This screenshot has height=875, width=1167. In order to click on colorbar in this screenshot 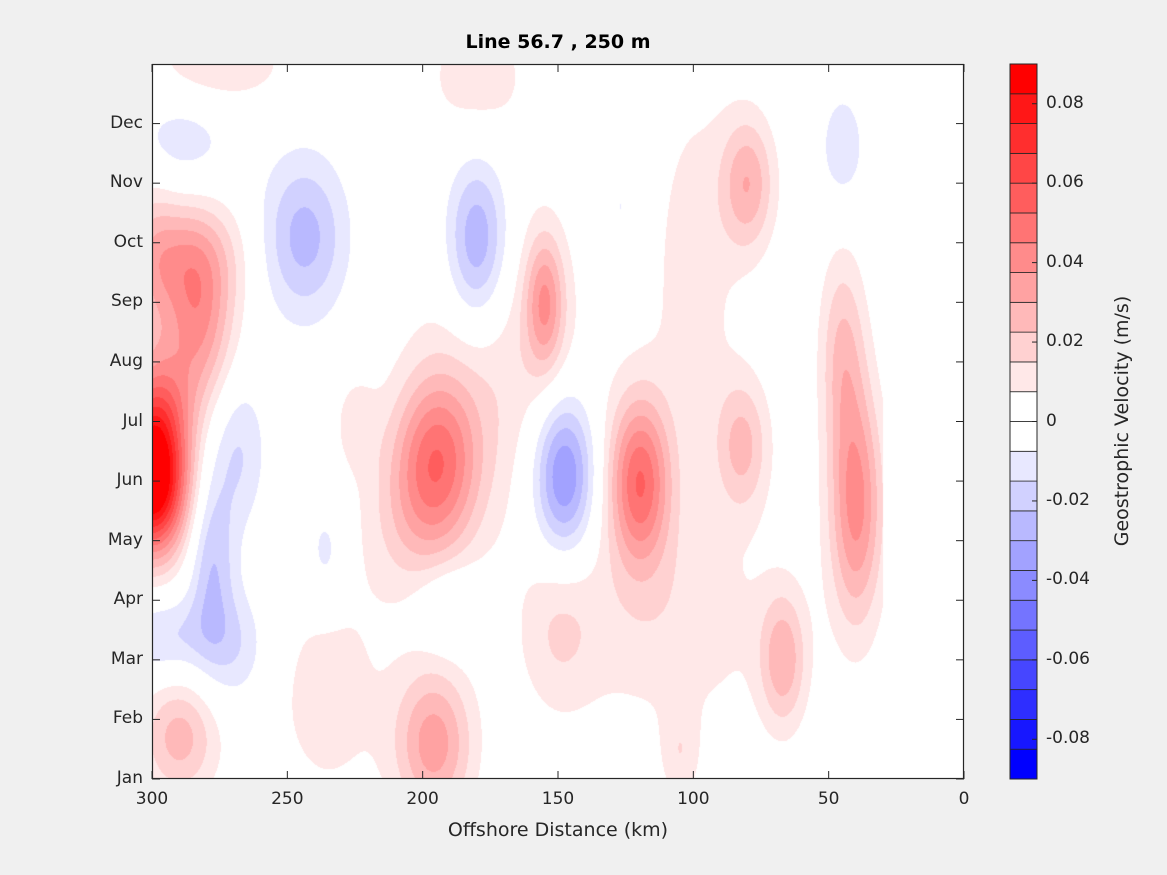, I will do `click(1023, 421)`.